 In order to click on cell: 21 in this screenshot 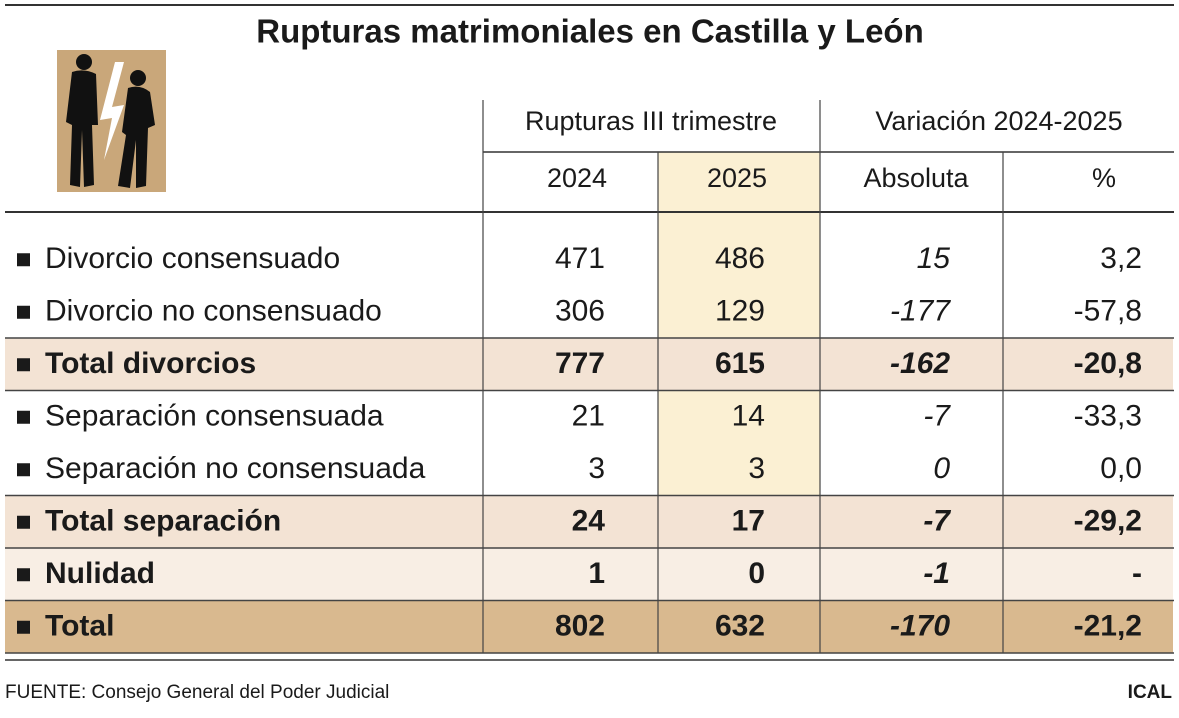, I will do `click(588, 416)`.